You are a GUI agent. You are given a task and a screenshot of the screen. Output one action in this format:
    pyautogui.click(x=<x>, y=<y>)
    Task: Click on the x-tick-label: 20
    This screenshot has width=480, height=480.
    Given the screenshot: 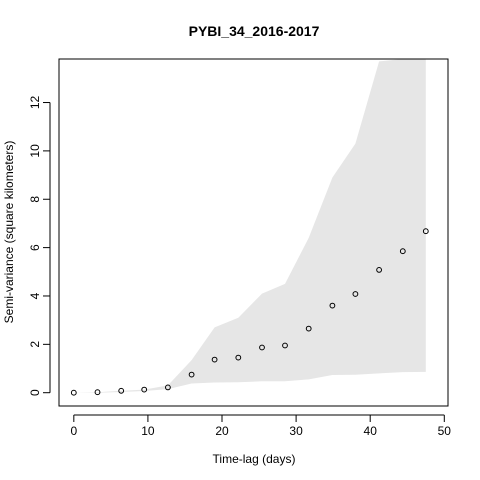 What is the action you would take?
    pyautogui.click(x=222, y=431)
    